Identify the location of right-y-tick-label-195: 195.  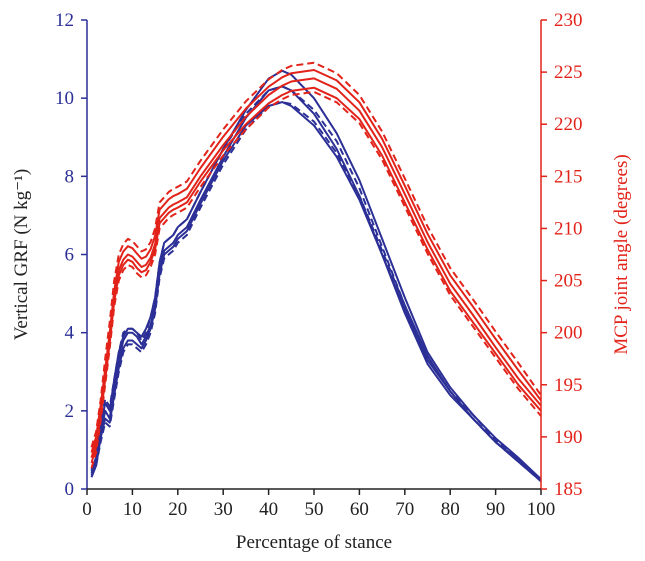
(568, 385).